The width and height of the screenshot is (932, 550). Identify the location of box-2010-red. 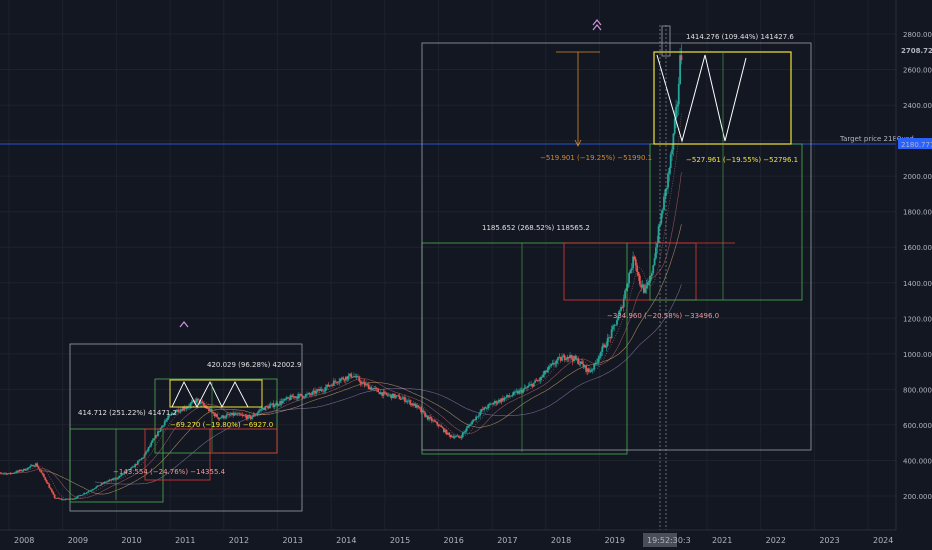
(177, 454).